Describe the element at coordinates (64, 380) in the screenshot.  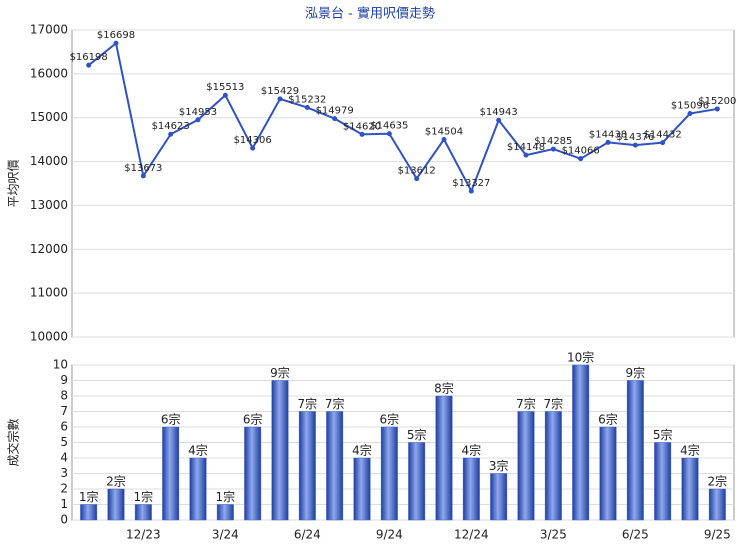
I see `y-tick-label: 9` at that location.